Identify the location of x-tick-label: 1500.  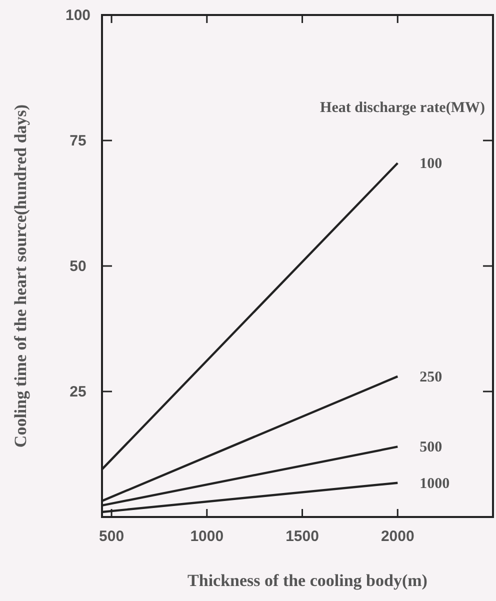
(302, 536).